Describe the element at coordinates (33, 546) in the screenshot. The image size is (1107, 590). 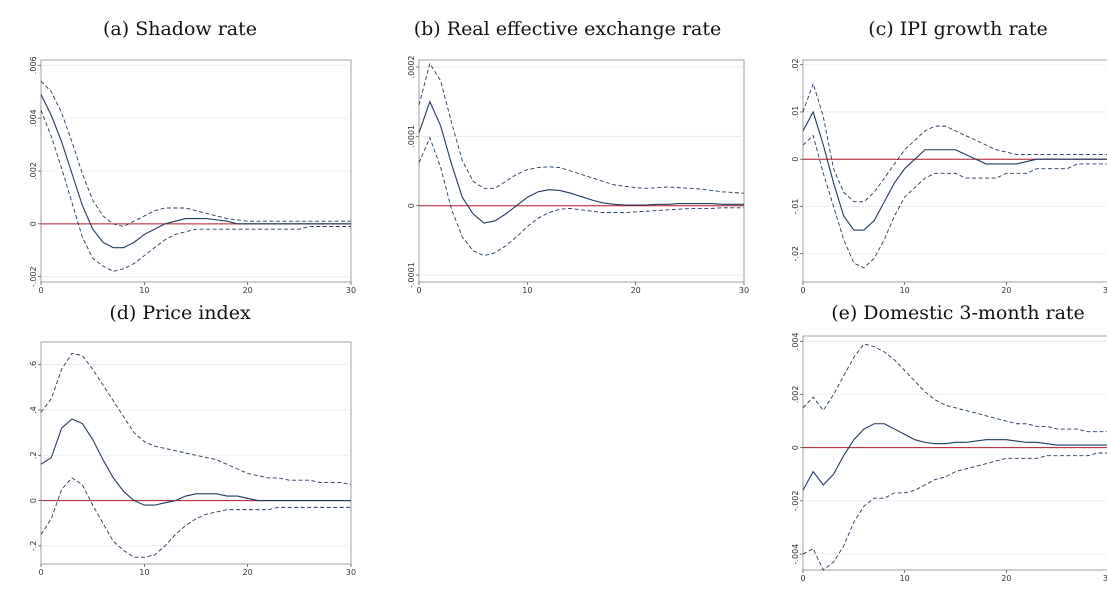
I see `y-tick-label: -.2` at that location.